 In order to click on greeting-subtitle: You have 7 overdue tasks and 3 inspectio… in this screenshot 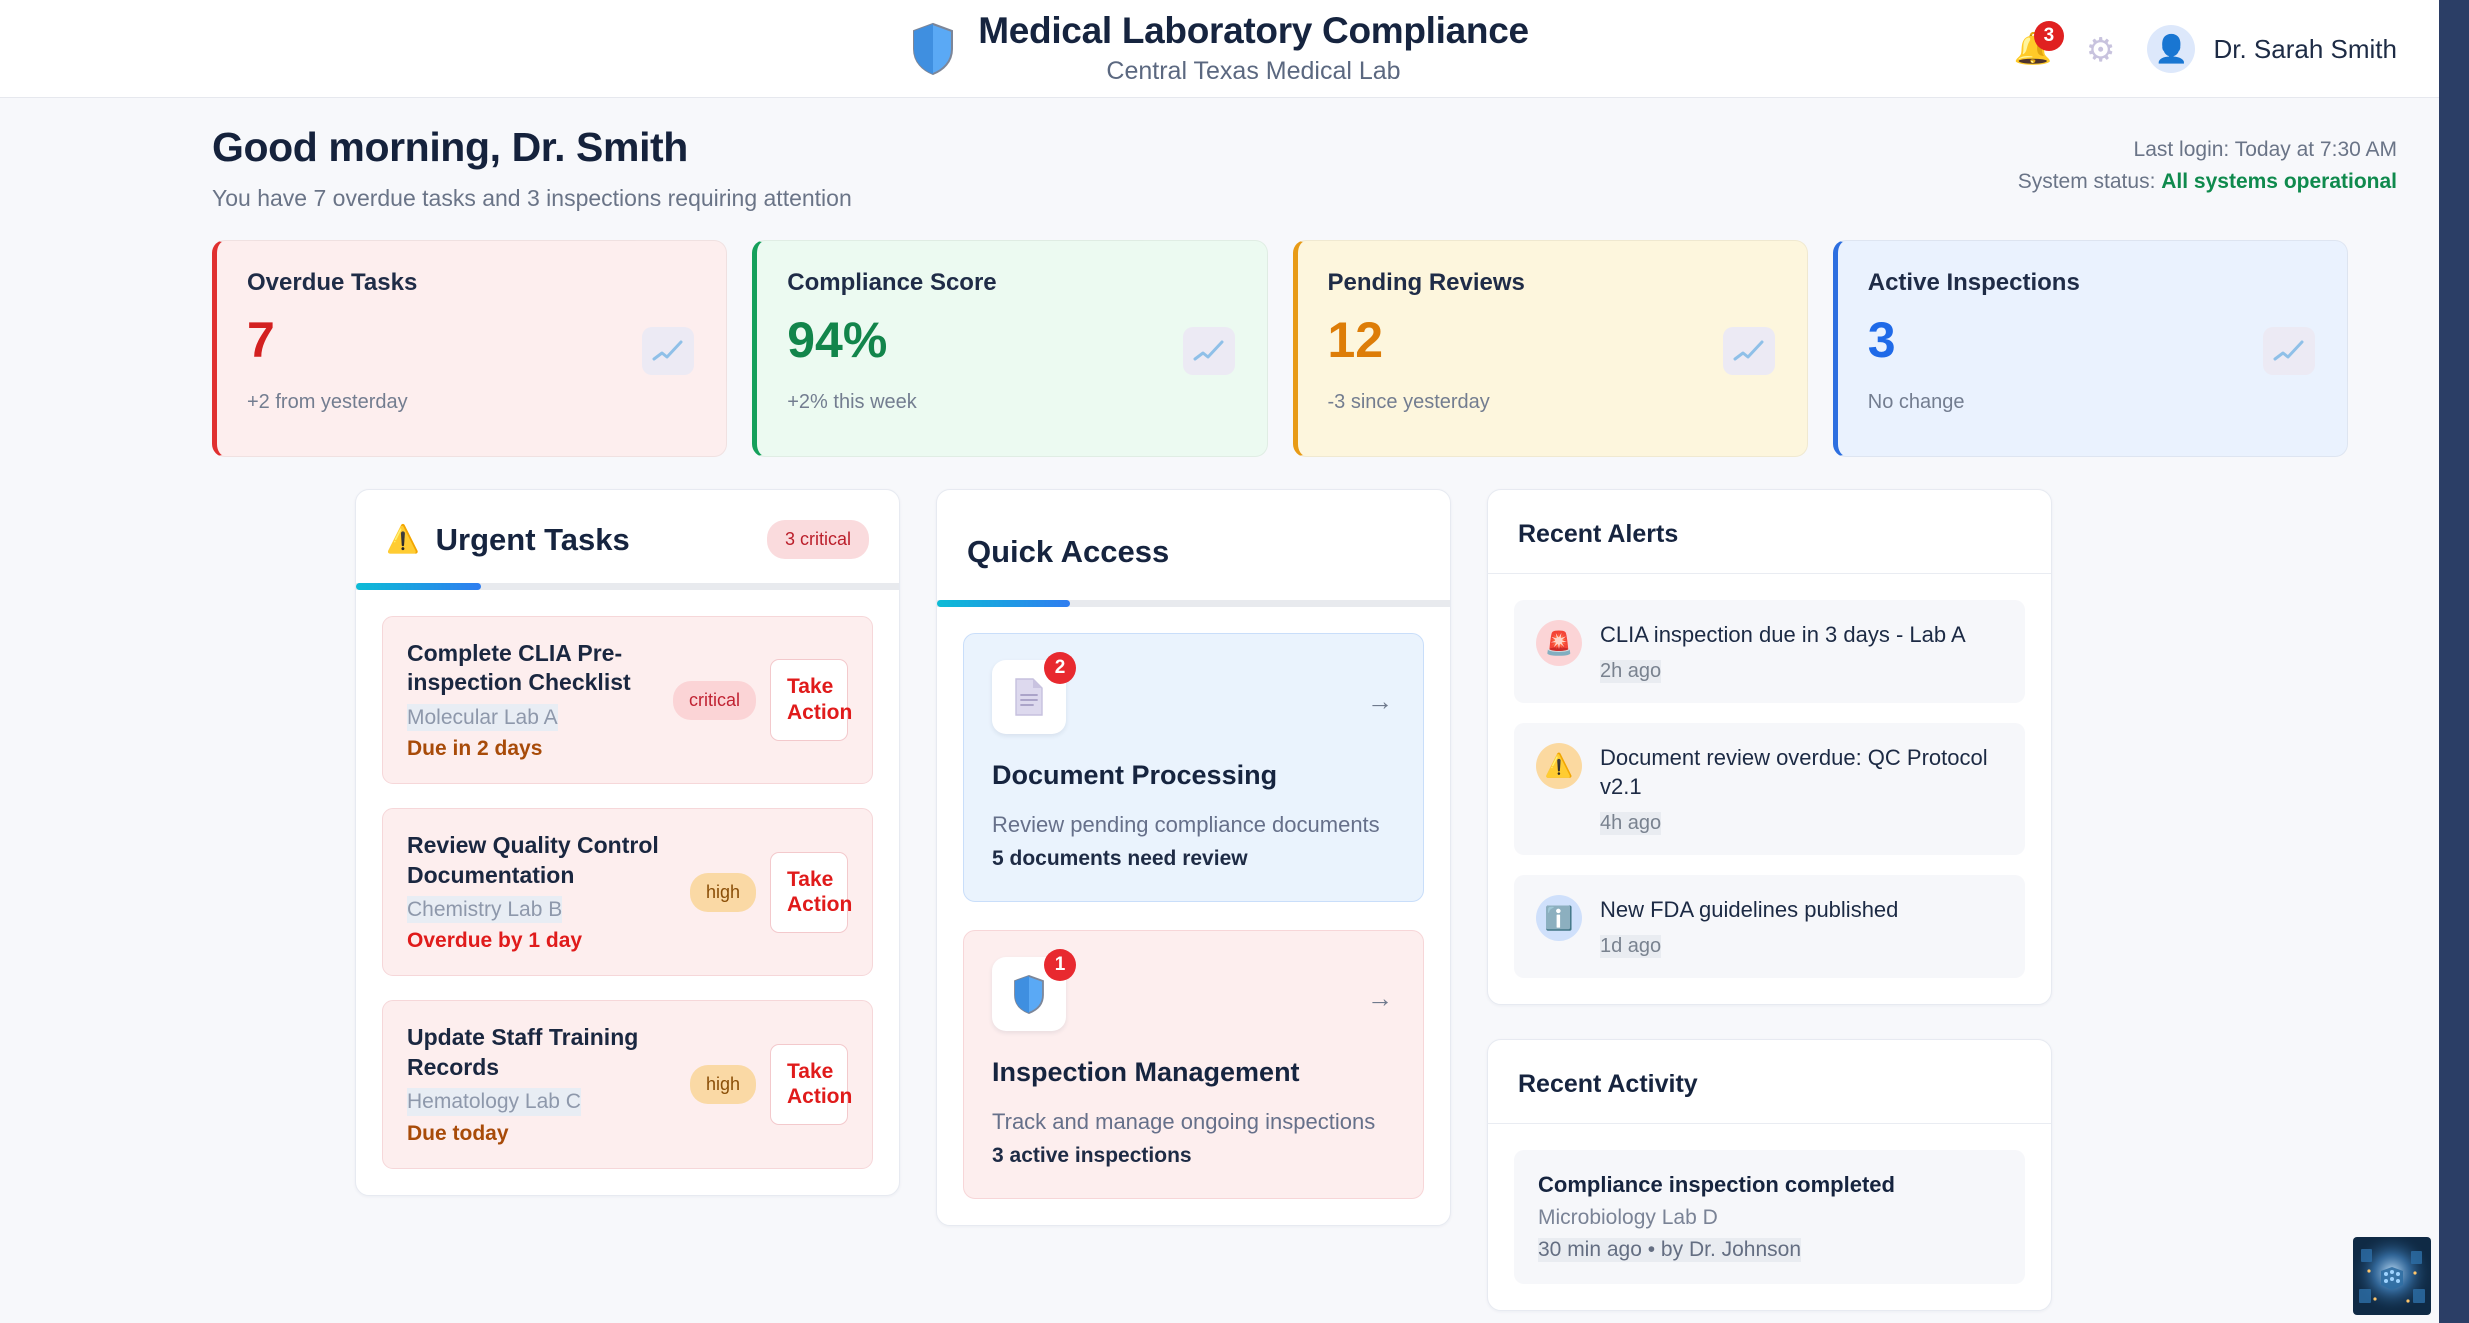, I will do `click(532, 198)`.